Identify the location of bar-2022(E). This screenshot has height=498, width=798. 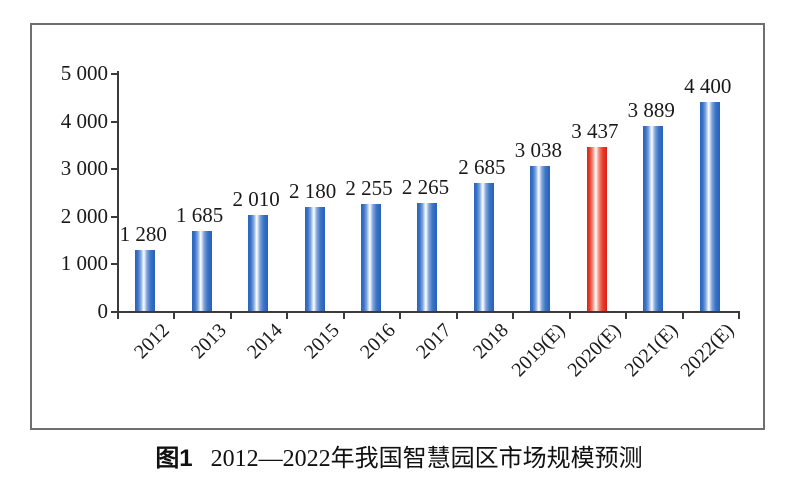
(709, 206).